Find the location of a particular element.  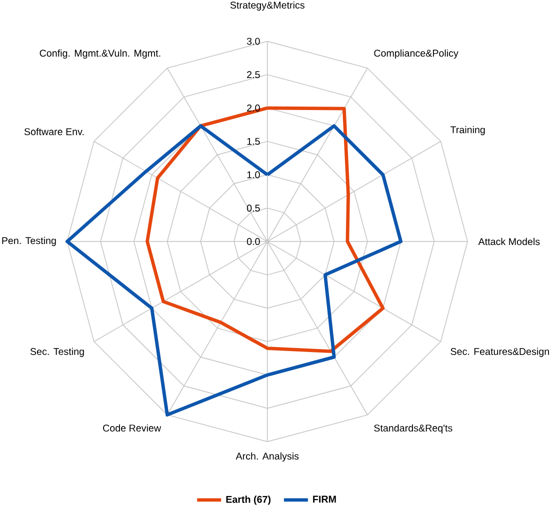

spoke-label: Training is located at coordinates (467, 131).